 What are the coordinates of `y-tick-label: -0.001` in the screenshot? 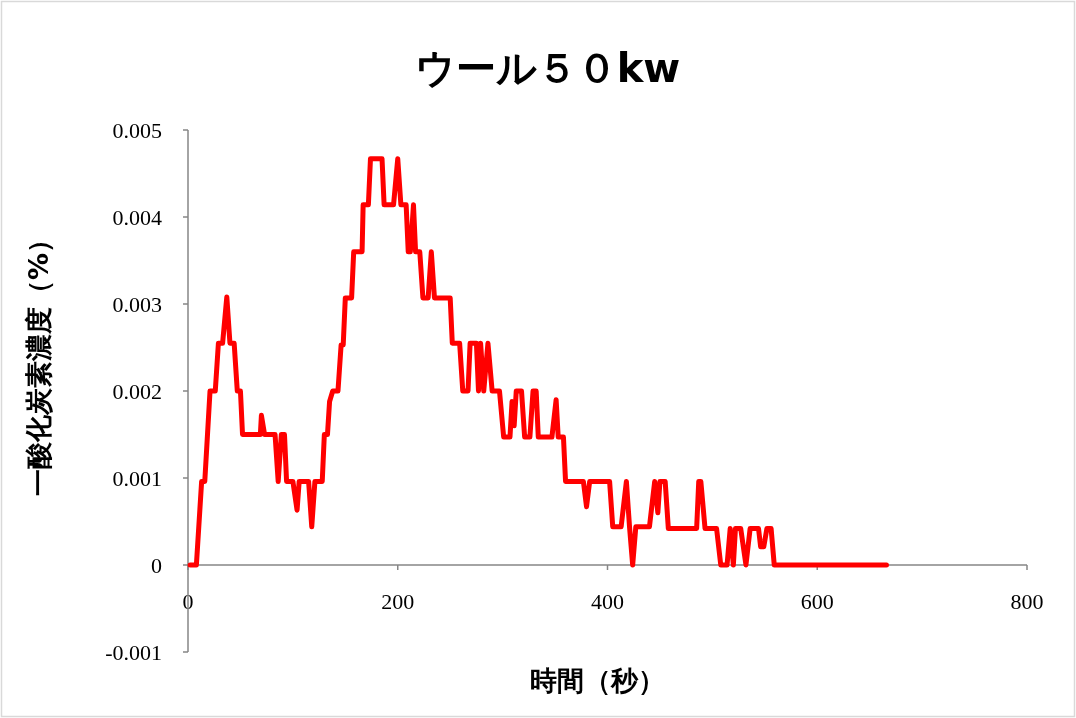 It's located at (133, 652).